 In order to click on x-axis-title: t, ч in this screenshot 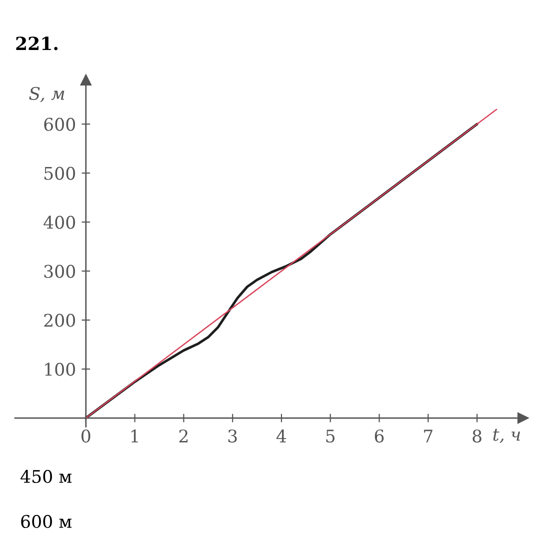, I will do `click(506, 436)`.